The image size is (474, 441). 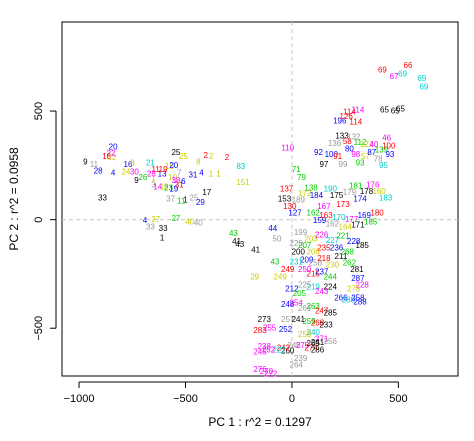 What do you see at coordinates (323, 164) in the screenshot?
I see `point-label: 97` at bounding box center [323, 164].